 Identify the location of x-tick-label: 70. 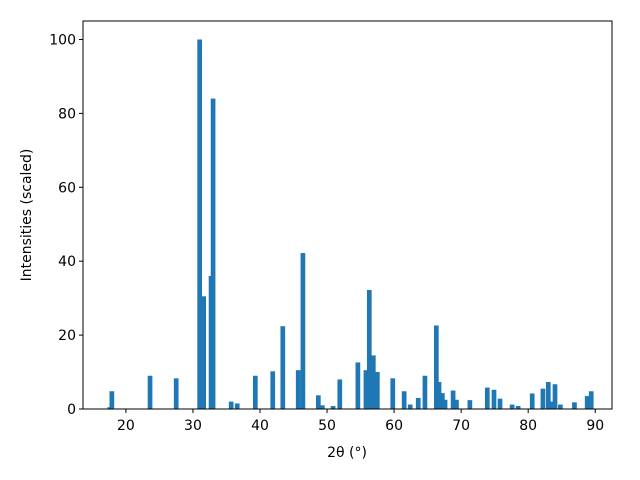
(461, 426).